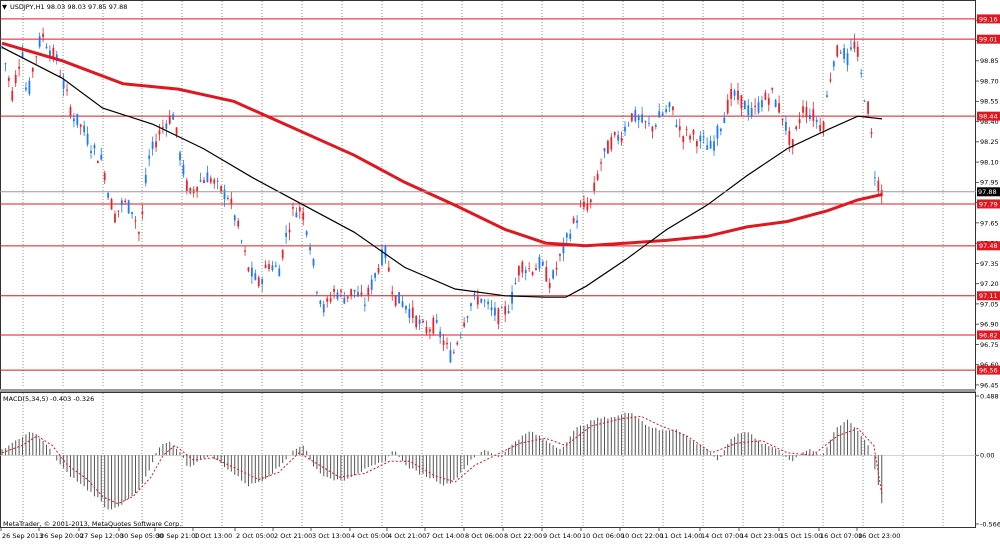 The image size is (1000, 545). What do you see at coordinates (48, 399) in the screenshot?
I see `macd-title: MACD(5,34,5) -0.403 -0.326` at bounding box center [48, 399].